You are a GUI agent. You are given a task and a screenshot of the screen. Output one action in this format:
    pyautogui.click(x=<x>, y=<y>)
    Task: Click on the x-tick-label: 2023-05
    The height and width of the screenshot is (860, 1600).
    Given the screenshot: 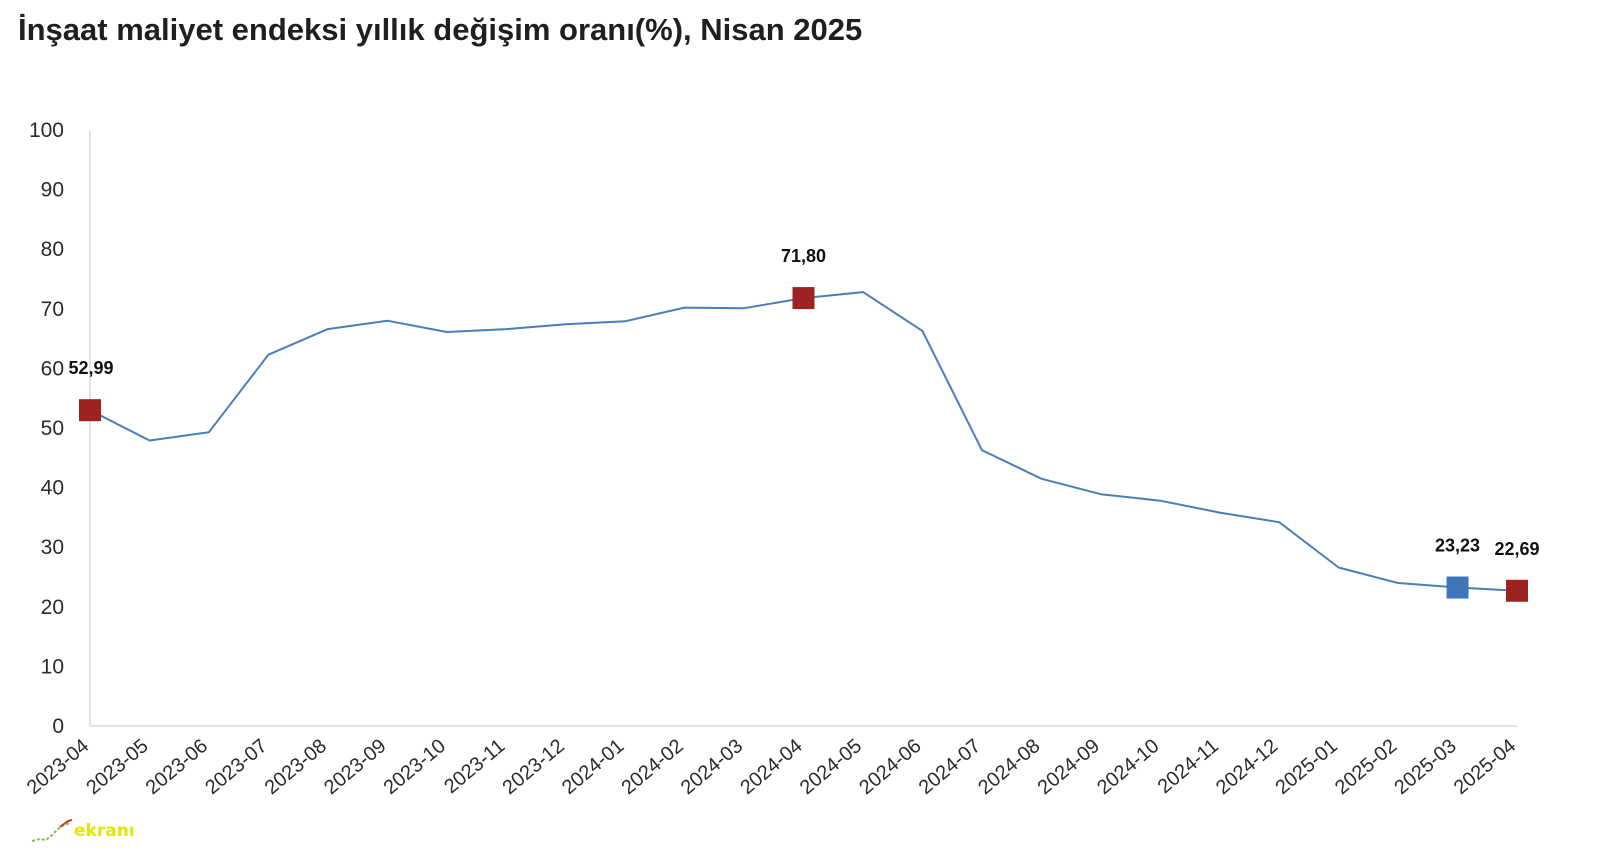 What is the action you would take?
    pyautogui.click(x=117, y=767)
    